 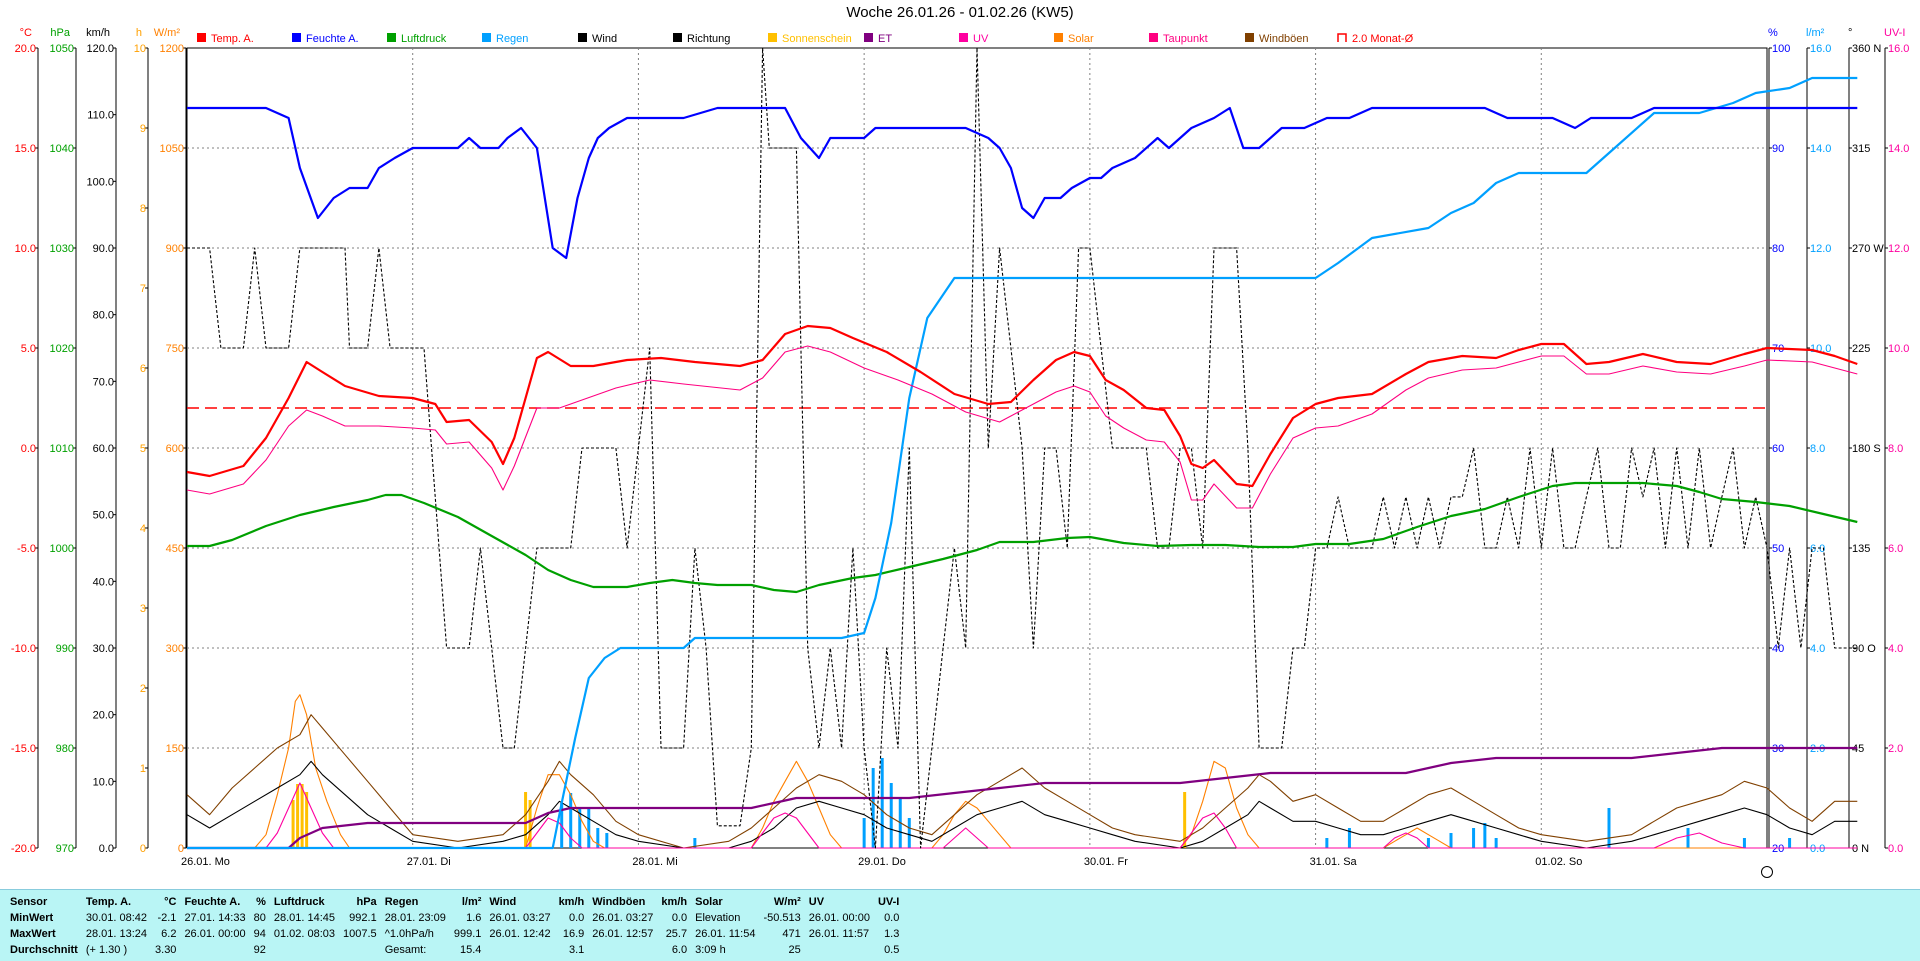 I want to click on left-axis-tick-label: 10.0, so click(x=103, y=782).